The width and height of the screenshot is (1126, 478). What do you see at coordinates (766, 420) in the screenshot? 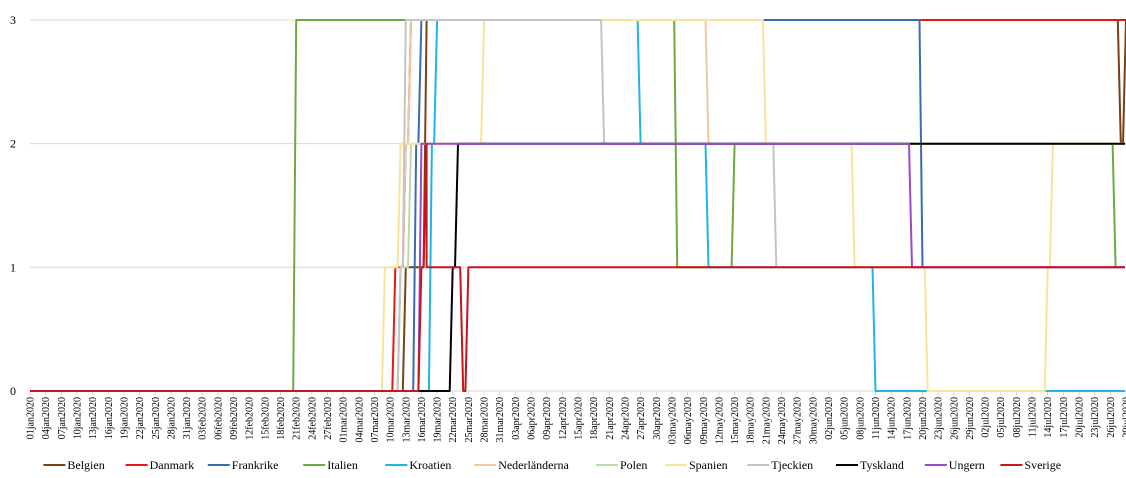
I see `x-tick-label: 21may2020` at bounding box center [766, 420].